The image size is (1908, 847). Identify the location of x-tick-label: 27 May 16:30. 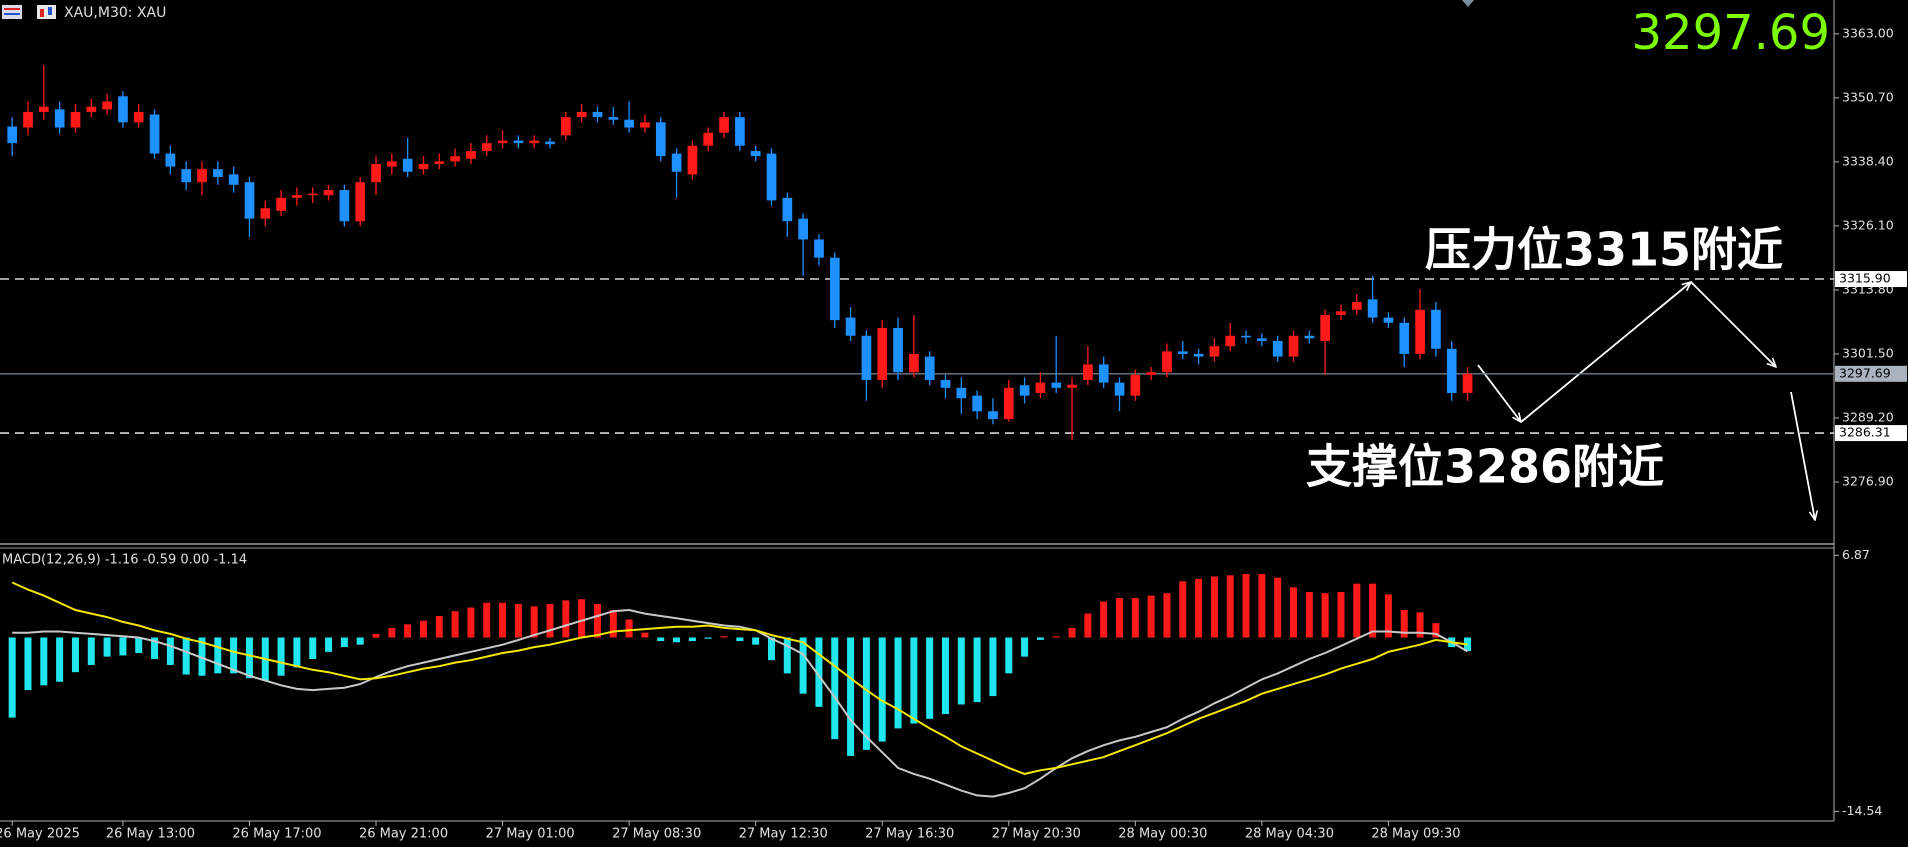
(909, 834).